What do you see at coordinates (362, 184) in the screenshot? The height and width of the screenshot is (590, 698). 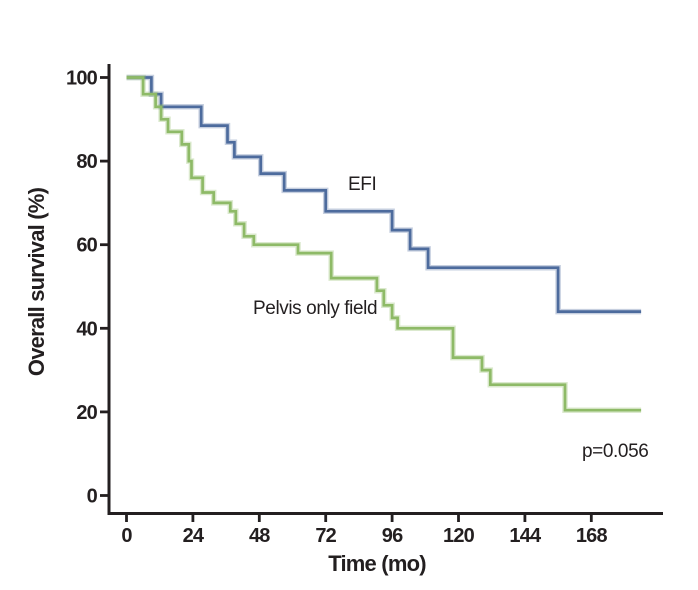 I see `efi-curve-label: EFI` at bounding box center [362, 184].